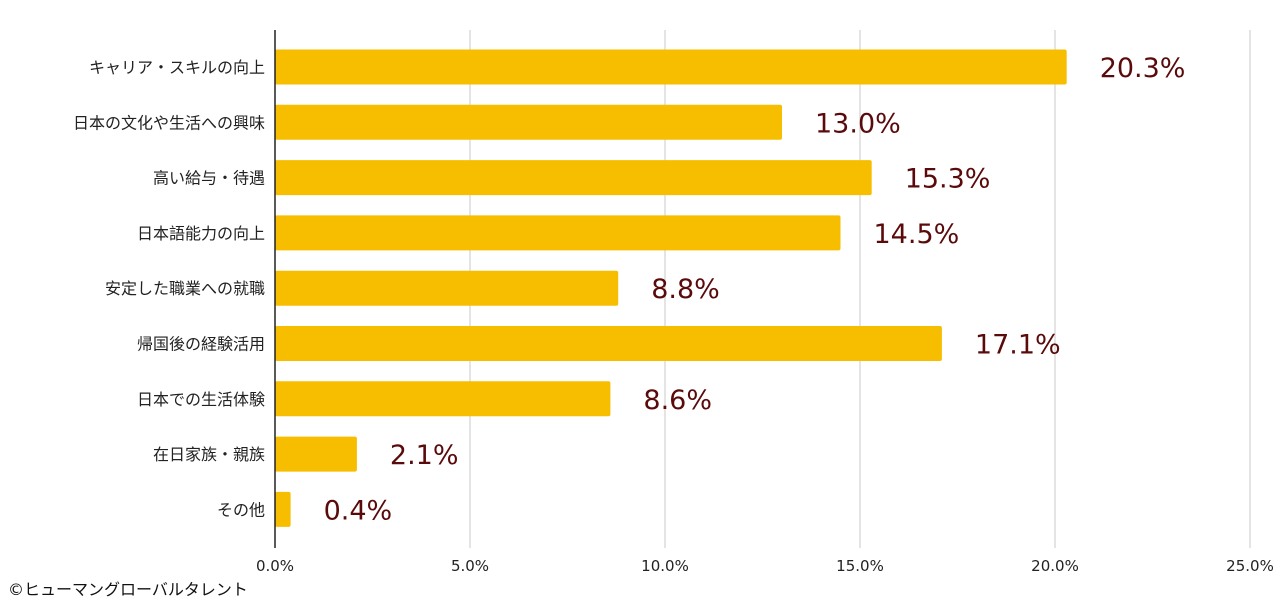  I want to click on data-label: 2.1%, so click(424, 455).